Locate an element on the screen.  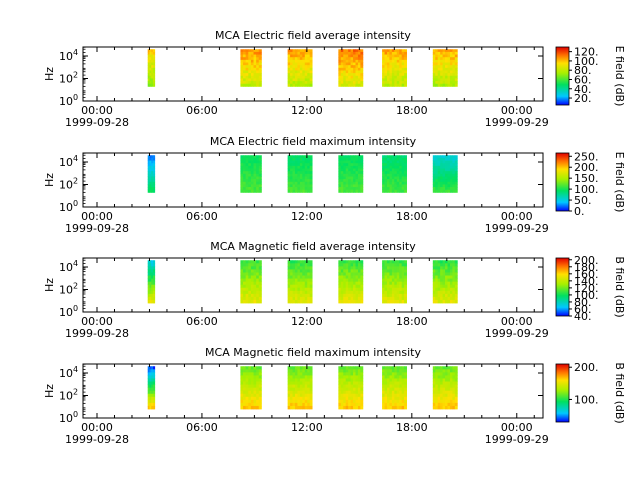
x-tick-label: 00:00 is located at coordinates (517, 110).